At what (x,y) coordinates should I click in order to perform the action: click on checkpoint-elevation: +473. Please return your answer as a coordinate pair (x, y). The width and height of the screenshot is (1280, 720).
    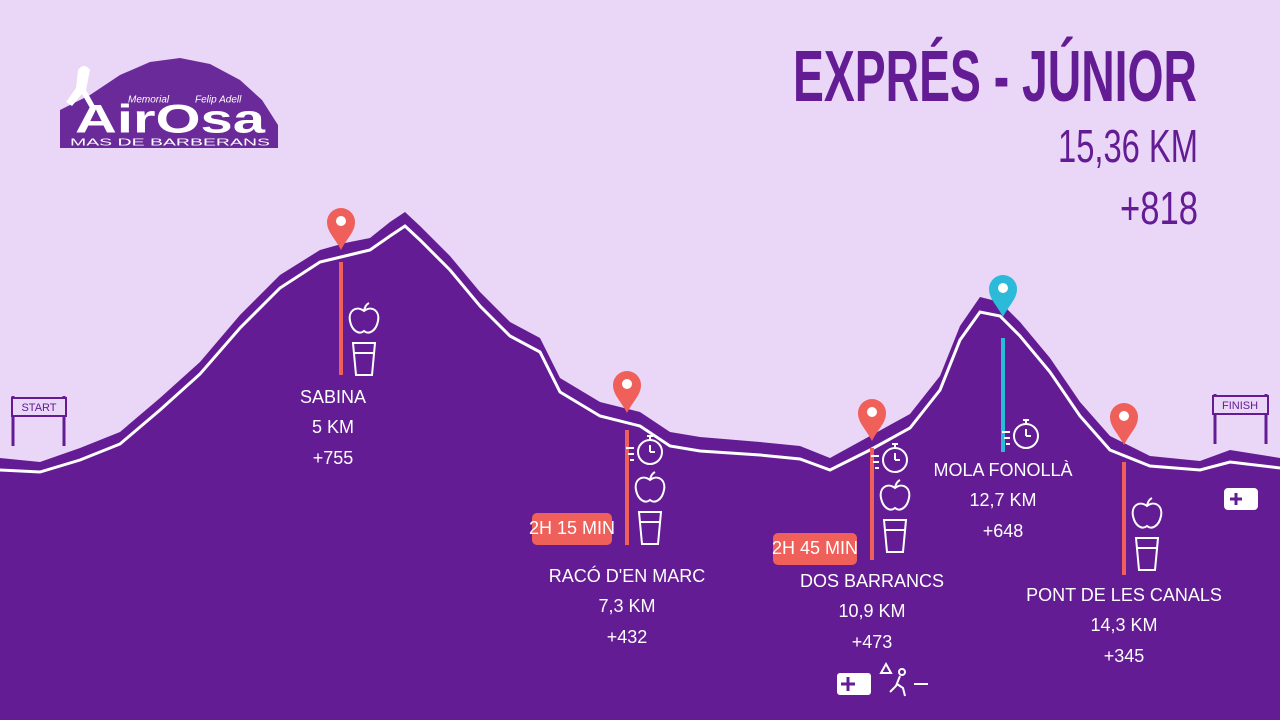
    Looking at the image, I should click on (872, 642).